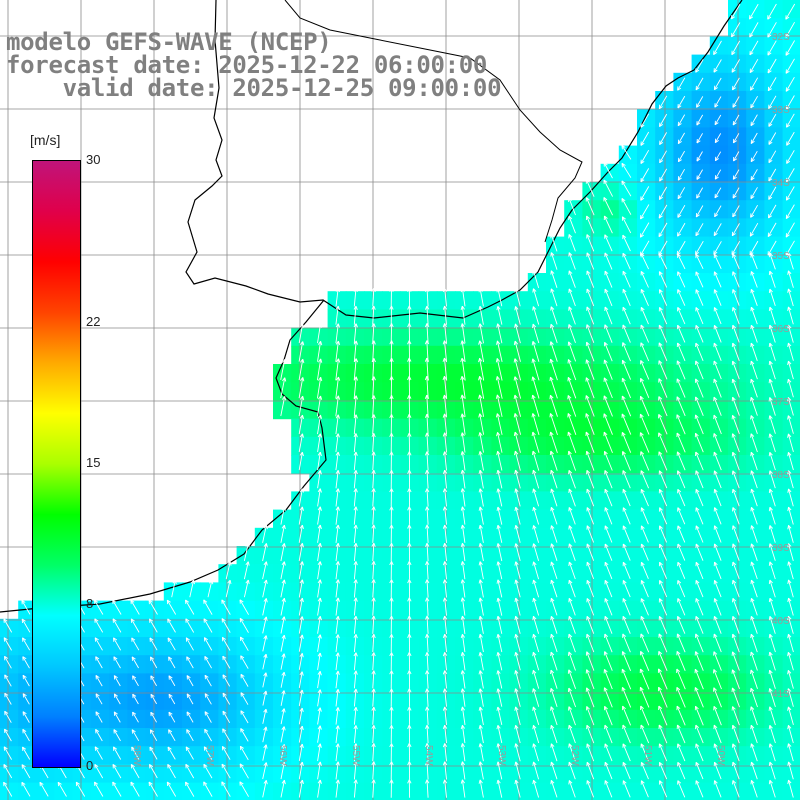 Image resolution: width=800 pixels, height=800 pixels. I want to click on latitude-label: 40S, so click(781, 621).